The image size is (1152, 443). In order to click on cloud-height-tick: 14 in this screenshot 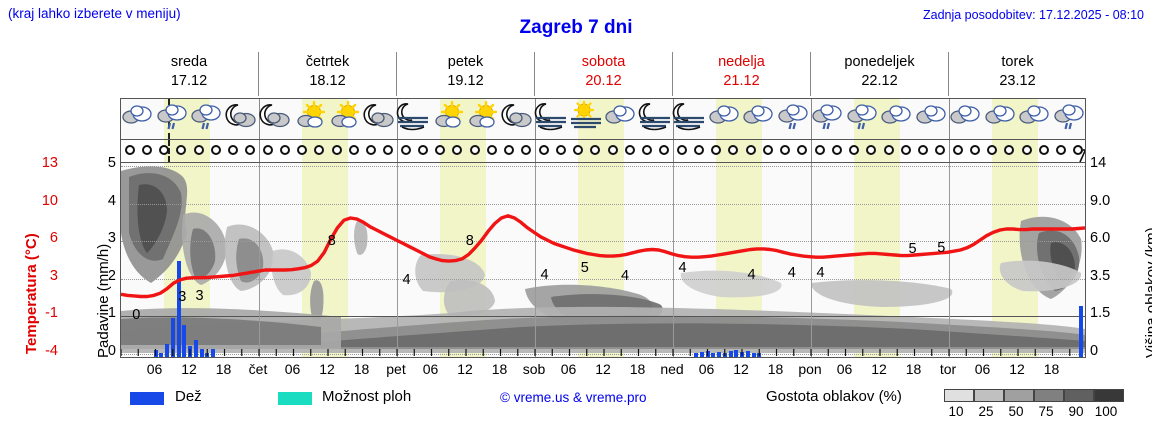, I will do `click(1098, 163)`.